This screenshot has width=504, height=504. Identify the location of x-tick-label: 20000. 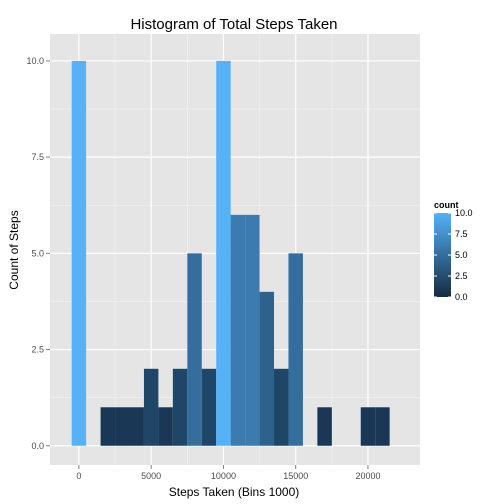
(367, 476).